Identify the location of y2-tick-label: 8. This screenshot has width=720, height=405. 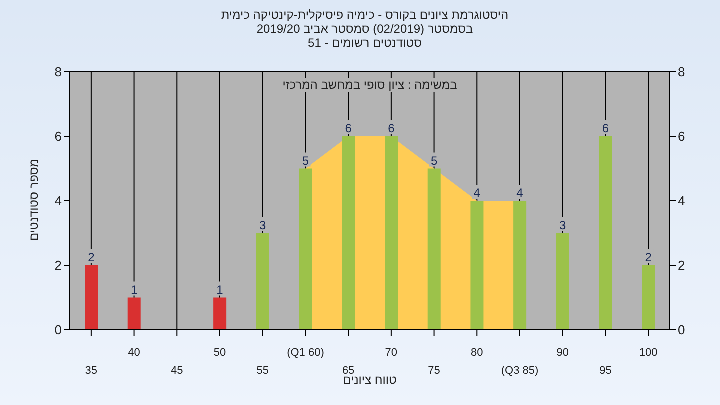
(682, 72).